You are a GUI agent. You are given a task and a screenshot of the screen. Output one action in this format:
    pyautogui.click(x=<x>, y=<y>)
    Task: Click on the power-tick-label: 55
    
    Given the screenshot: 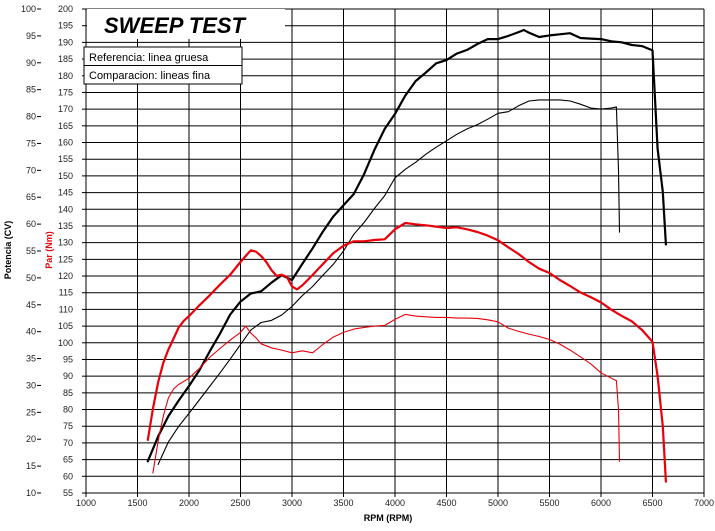 What is the action you would take?
    pyautogui.click(x=31, y=251)
    